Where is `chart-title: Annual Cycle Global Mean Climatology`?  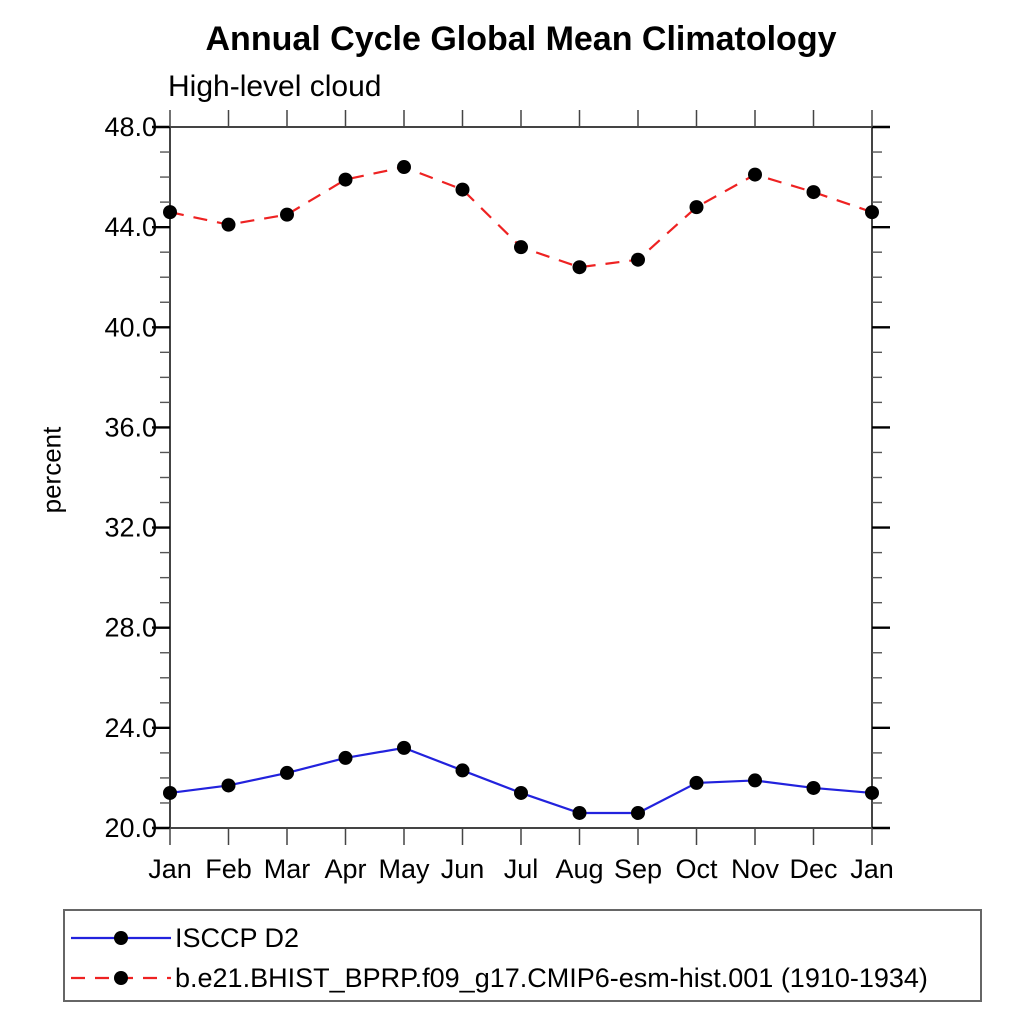 chart-title: Annual Cycle Global Mean Climatology is located at coordinates (521, 39).